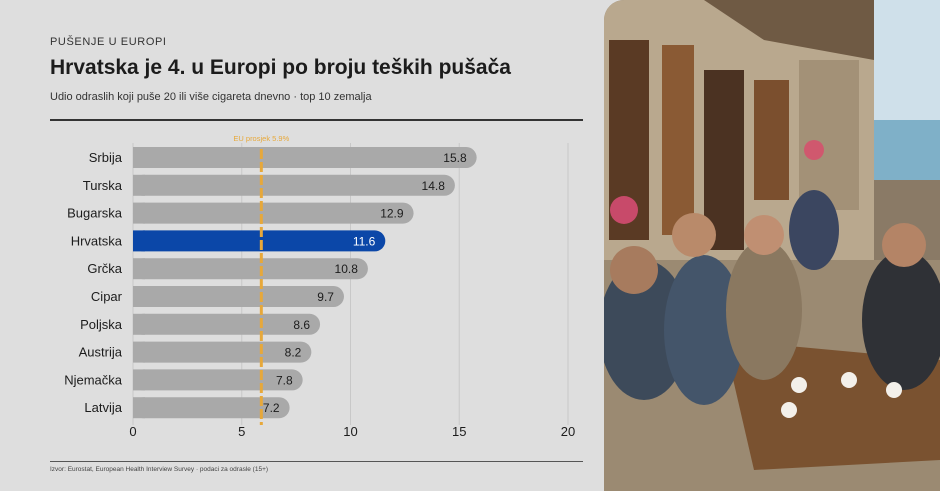 The width and height of the screenshot is (940, 491). Describe the element at coordinates (284, 380) in the screenshot. I see `value-label: 7.8` at that location.